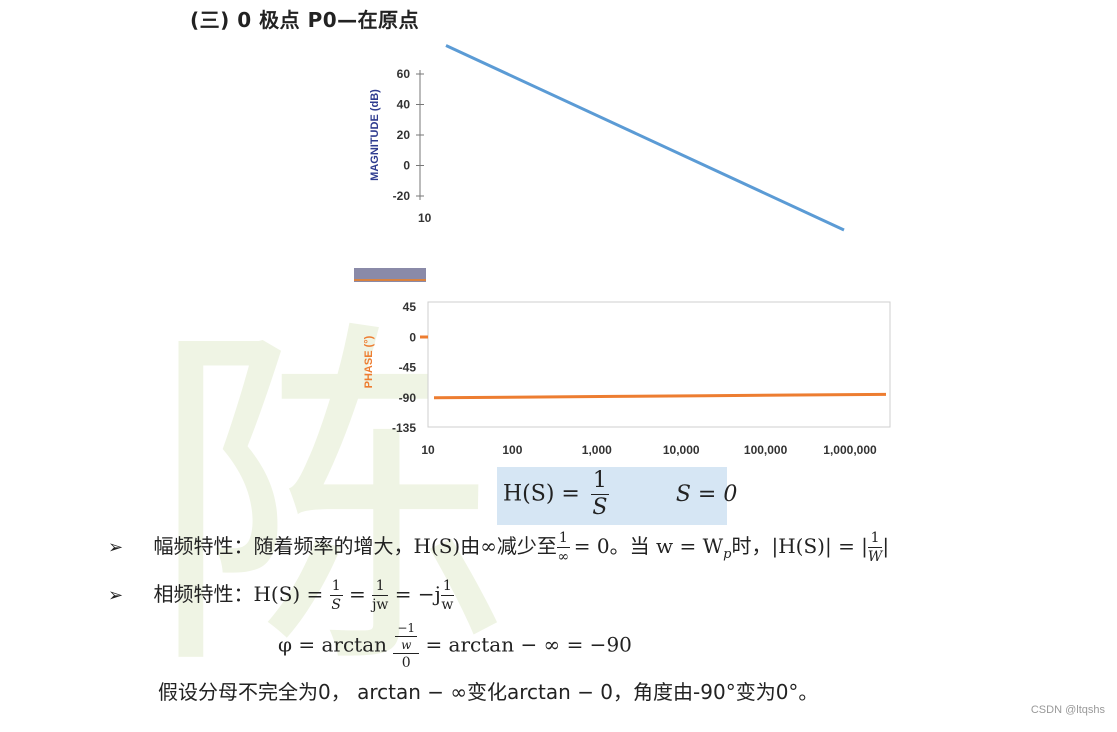 Image resolution: width=1117 pixels, height=732 pixels. I want to click on phase-plot-frame, so click(659, 364).